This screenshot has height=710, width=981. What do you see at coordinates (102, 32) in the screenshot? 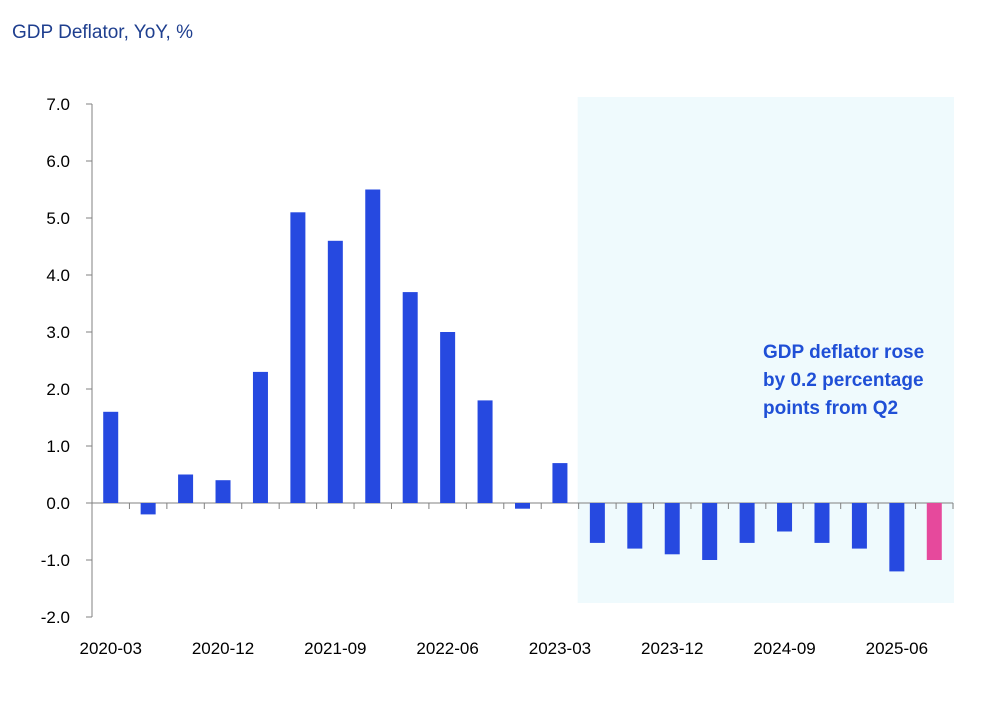
I see `chart-title: GDP Deflator, YoY, %` at bounding box center [102, 32].